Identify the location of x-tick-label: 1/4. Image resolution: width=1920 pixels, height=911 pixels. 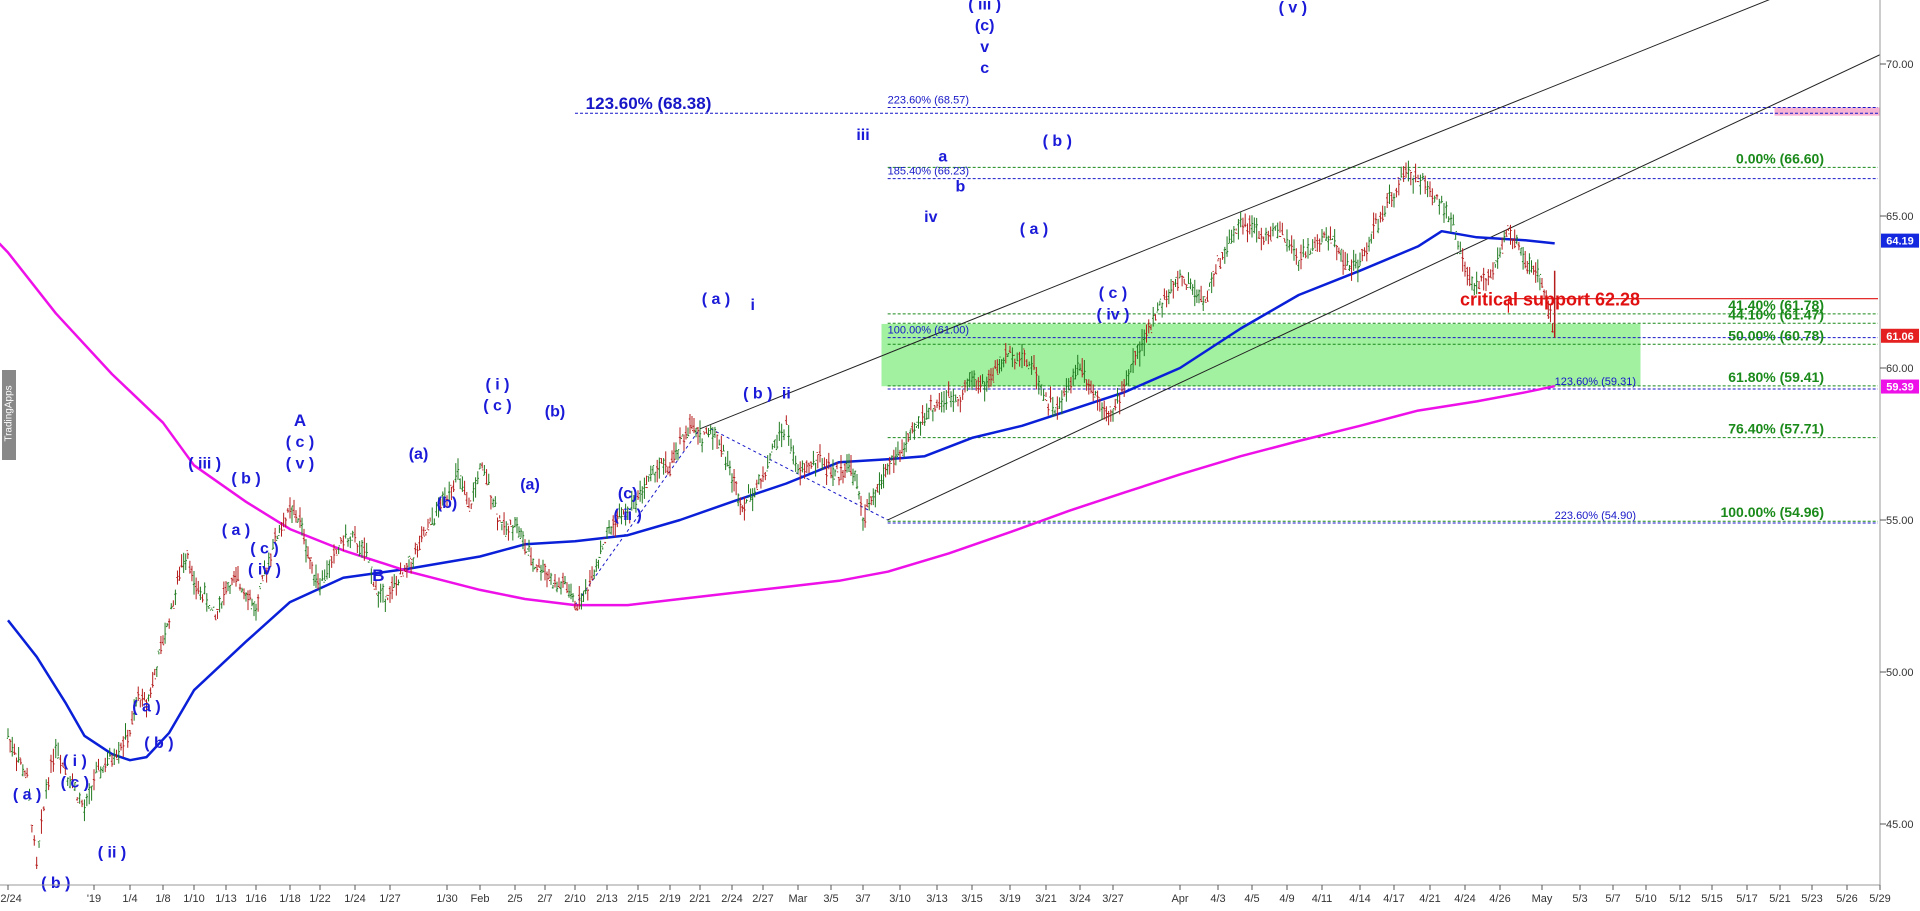
(129, 899).